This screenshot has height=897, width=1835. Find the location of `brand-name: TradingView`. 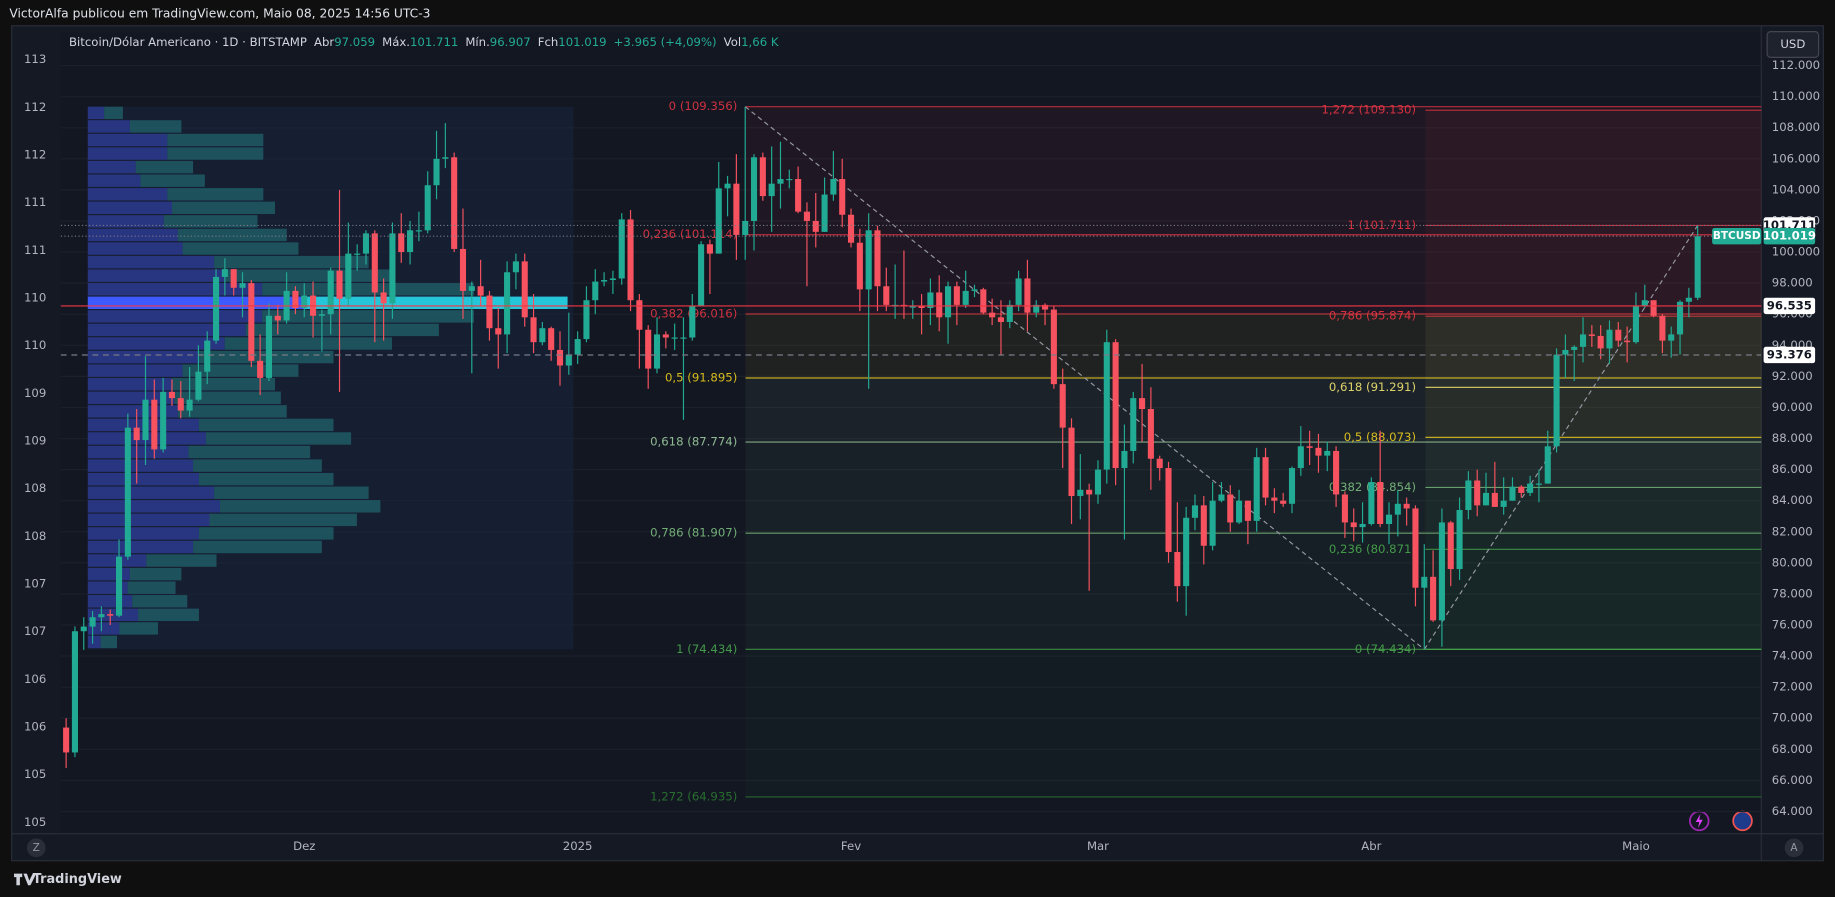

brand-name: TradingView is located at coordinates (77, 879).